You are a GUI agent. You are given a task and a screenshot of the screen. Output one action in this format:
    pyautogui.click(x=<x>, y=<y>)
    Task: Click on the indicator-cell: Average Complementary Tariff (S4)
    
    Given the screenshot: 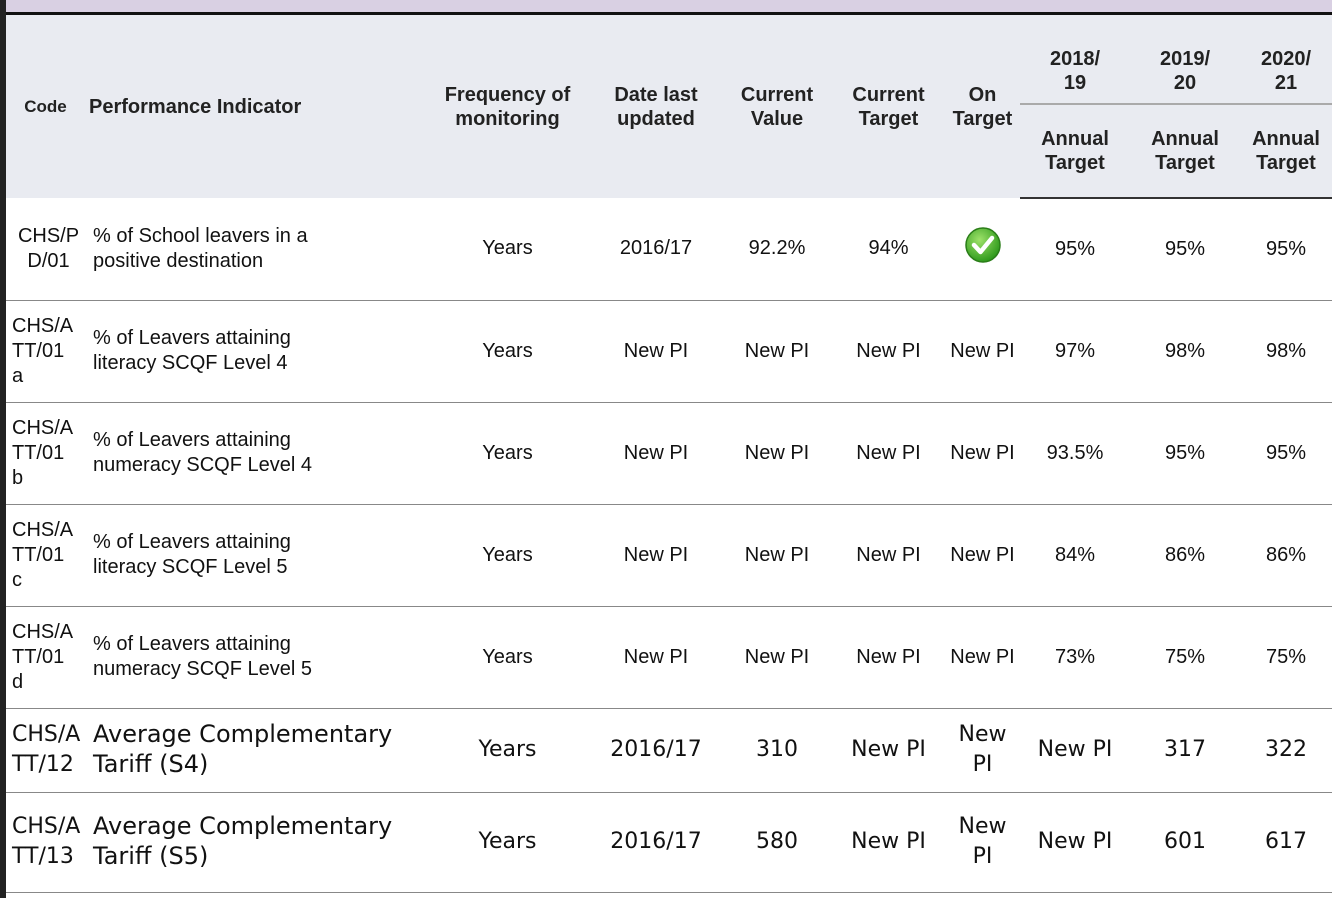 What is the action you would take?
    pyautogui.click(x=255, y=750)
    